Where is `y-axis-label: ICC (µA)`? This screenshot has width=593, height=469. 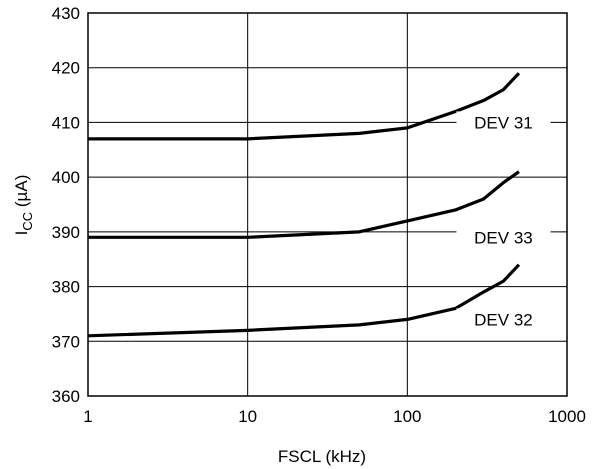
y-axis-label: ICC (µA) is located at coordinates (23, 205).